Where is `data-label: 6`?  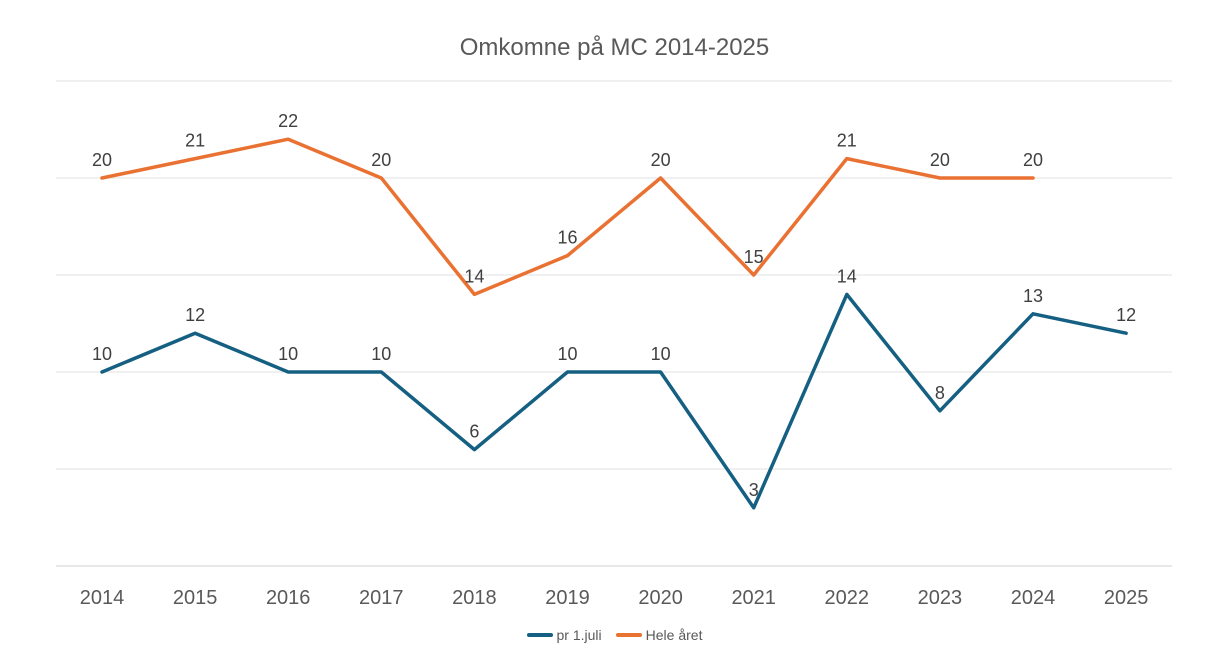 data-label: 6 is located at coordinates (474, 432).